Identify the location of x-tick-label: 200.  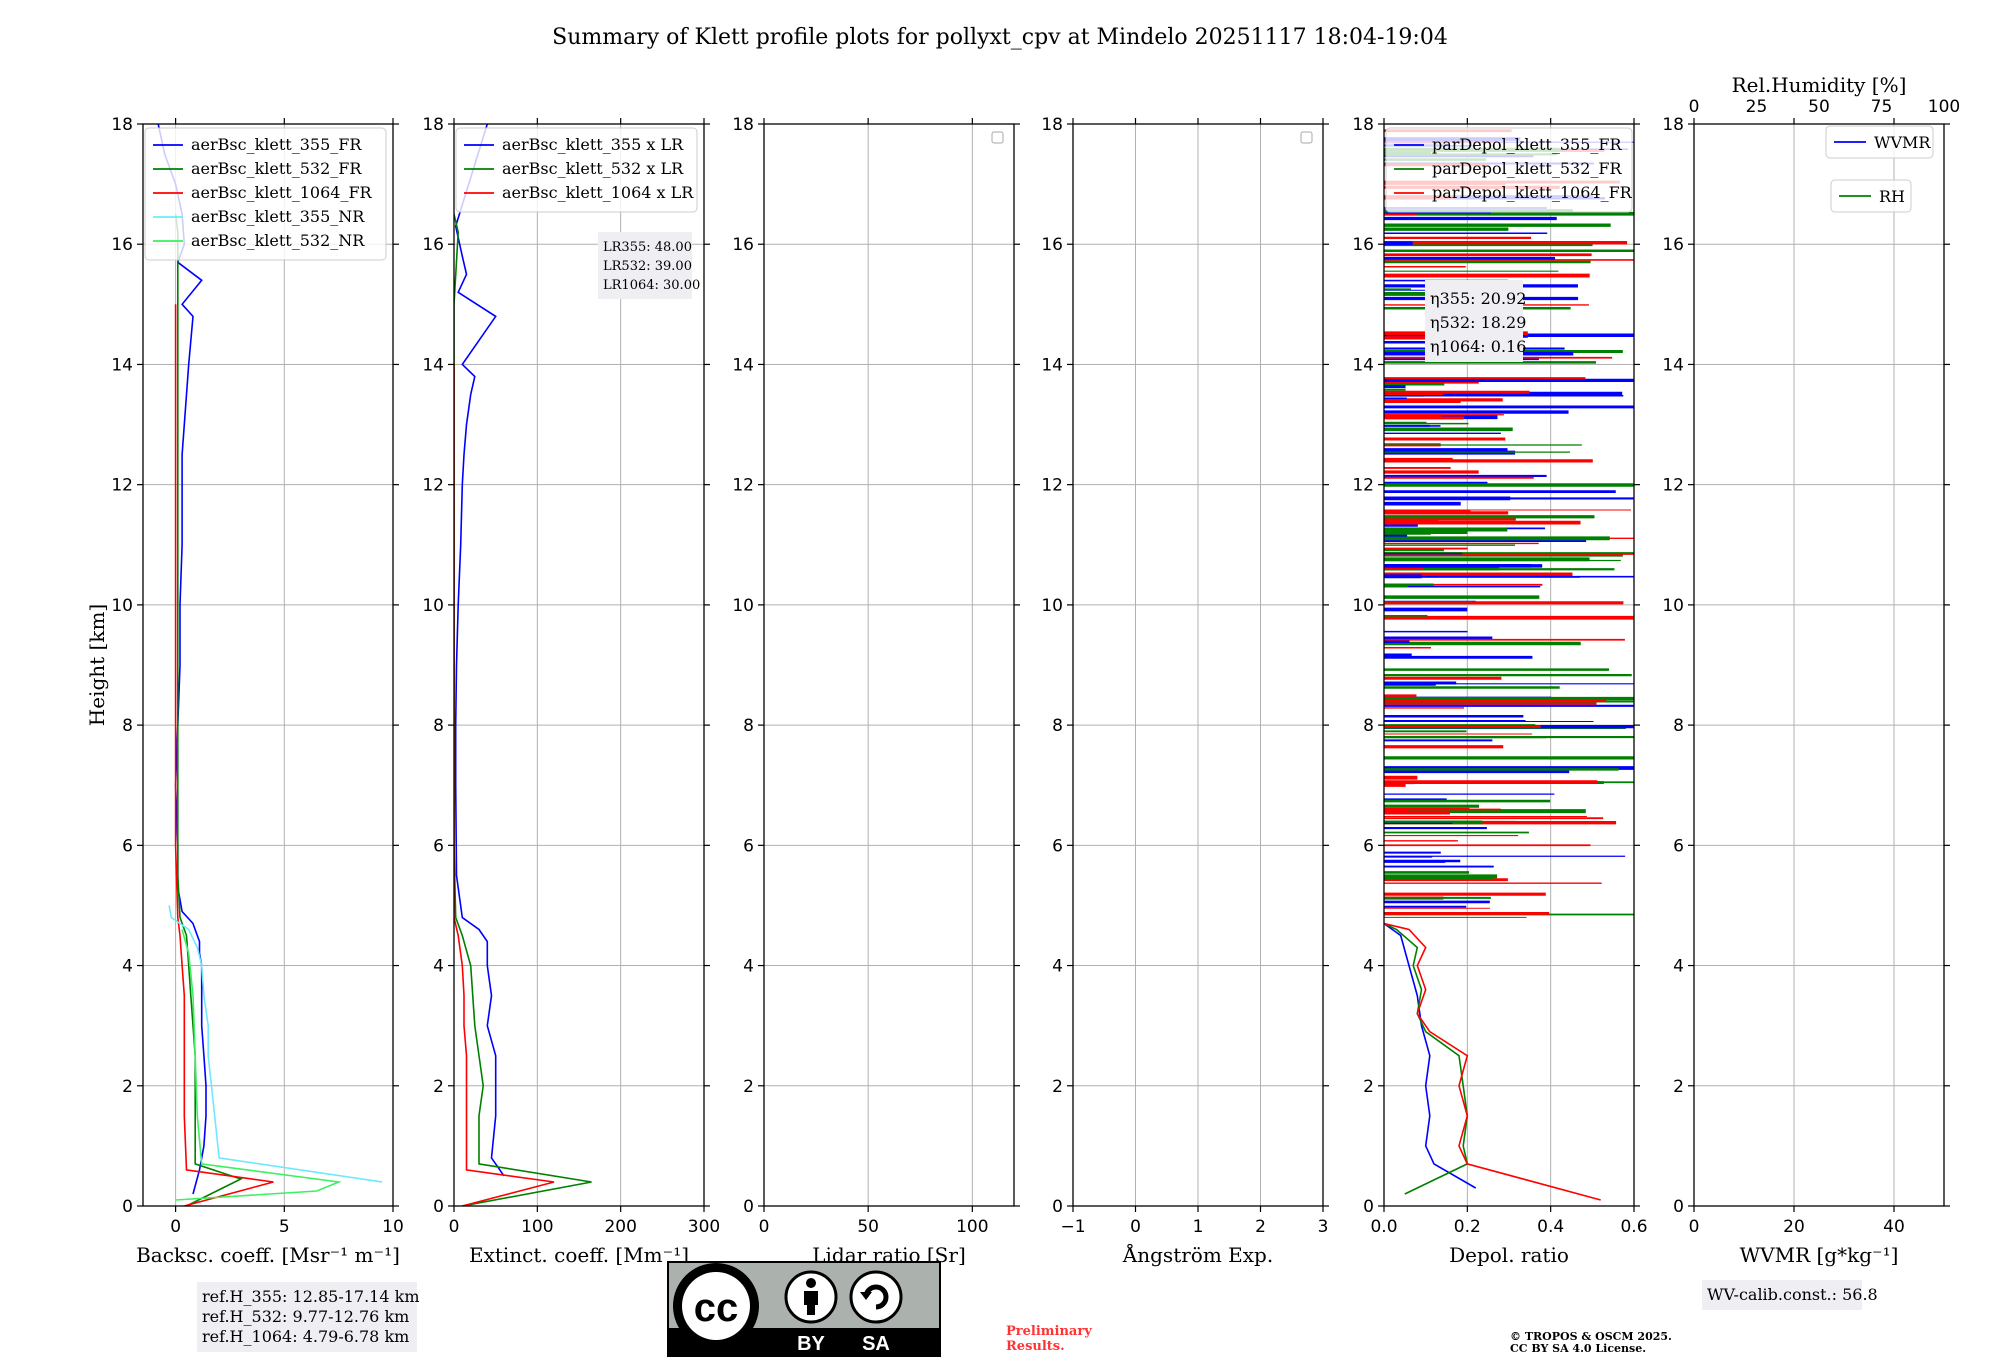
(620, 1227).